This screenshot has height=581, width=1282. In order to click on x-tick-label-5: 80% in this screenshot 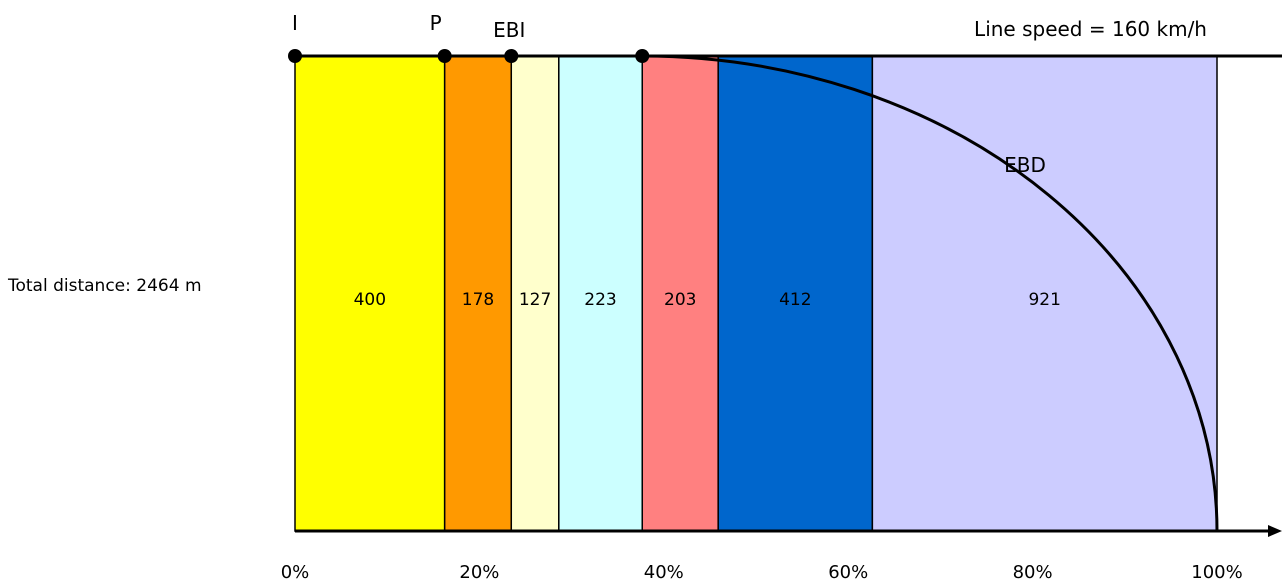, I will do `click(1033, 571)`.